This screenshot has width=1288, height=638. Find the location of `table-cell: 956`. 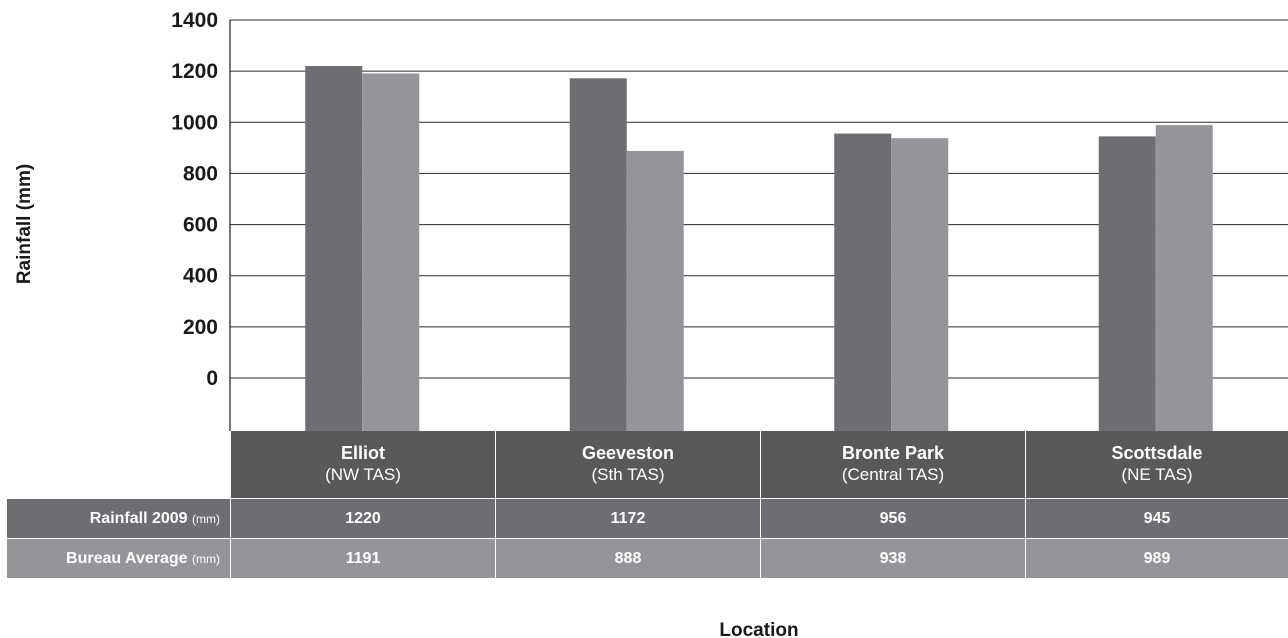

table-cell: 956 is located at coordinates (892, 518).